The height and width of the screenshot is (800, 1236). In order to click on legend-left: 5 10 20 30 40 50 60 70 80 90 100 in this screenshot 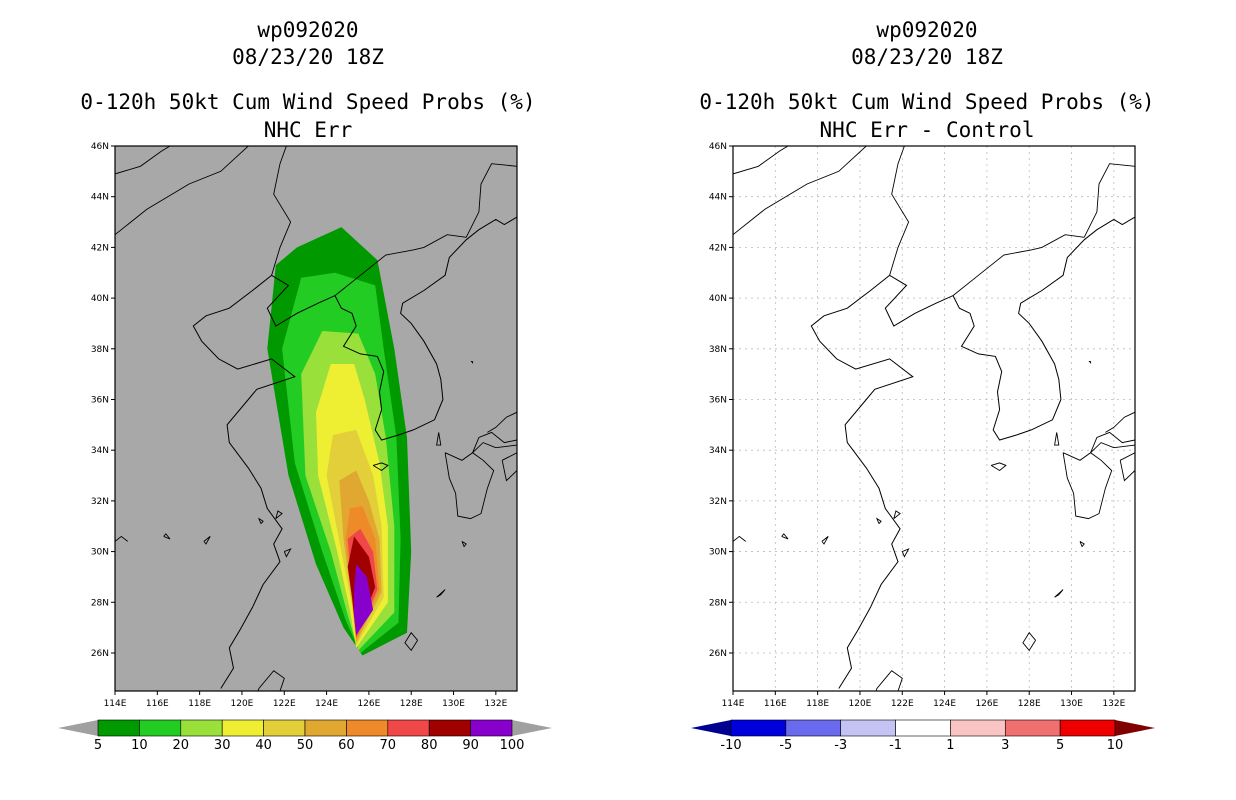, I will do `click(305, 736)`.